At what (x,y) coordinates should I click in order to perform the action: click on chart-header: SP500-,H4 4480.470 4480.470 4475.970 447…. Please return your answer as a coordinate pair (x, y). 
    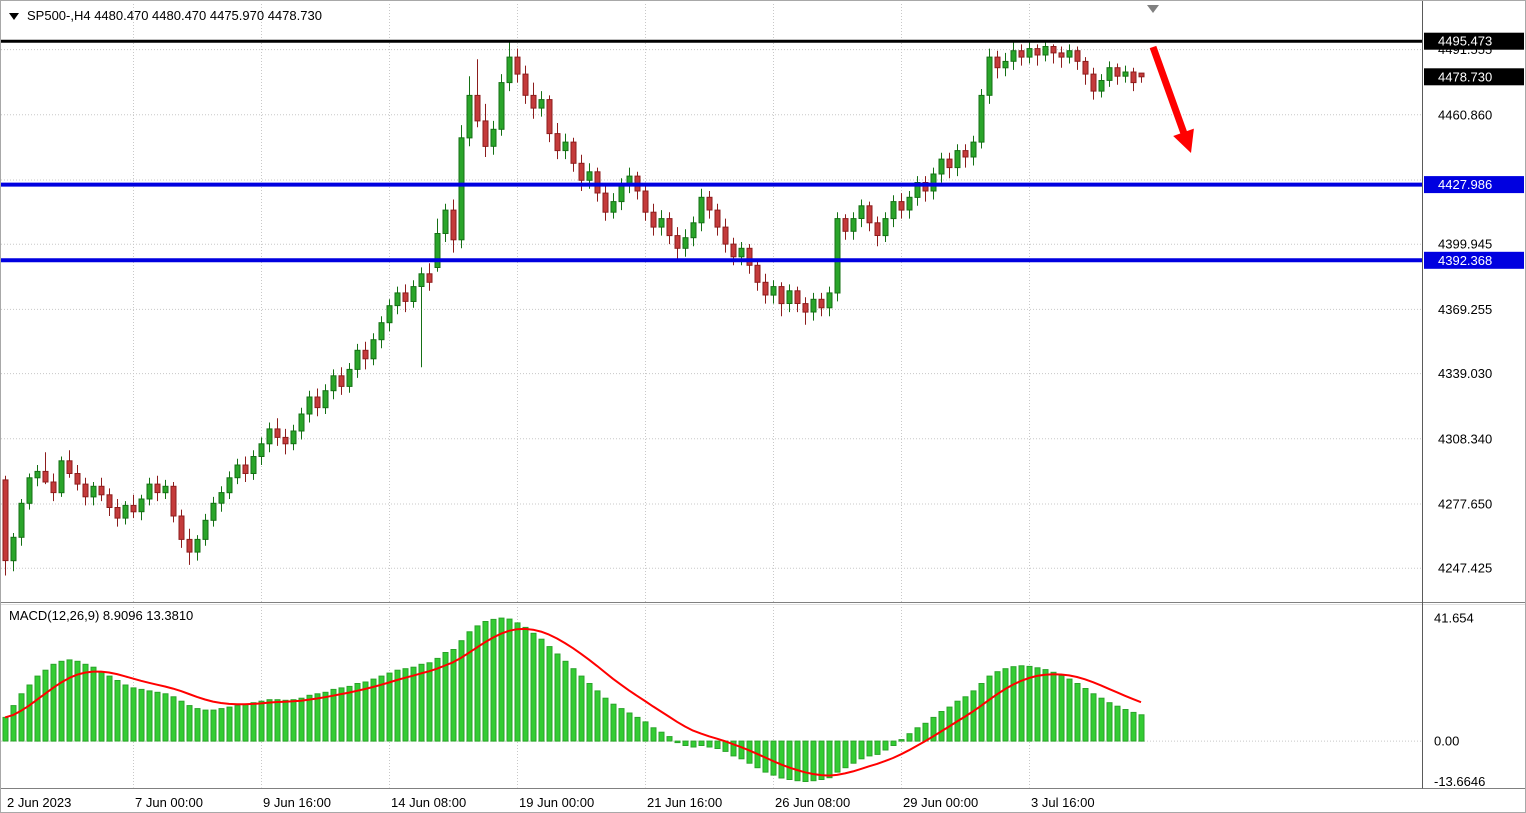
    Looking at the image, I should click on (165, 15).